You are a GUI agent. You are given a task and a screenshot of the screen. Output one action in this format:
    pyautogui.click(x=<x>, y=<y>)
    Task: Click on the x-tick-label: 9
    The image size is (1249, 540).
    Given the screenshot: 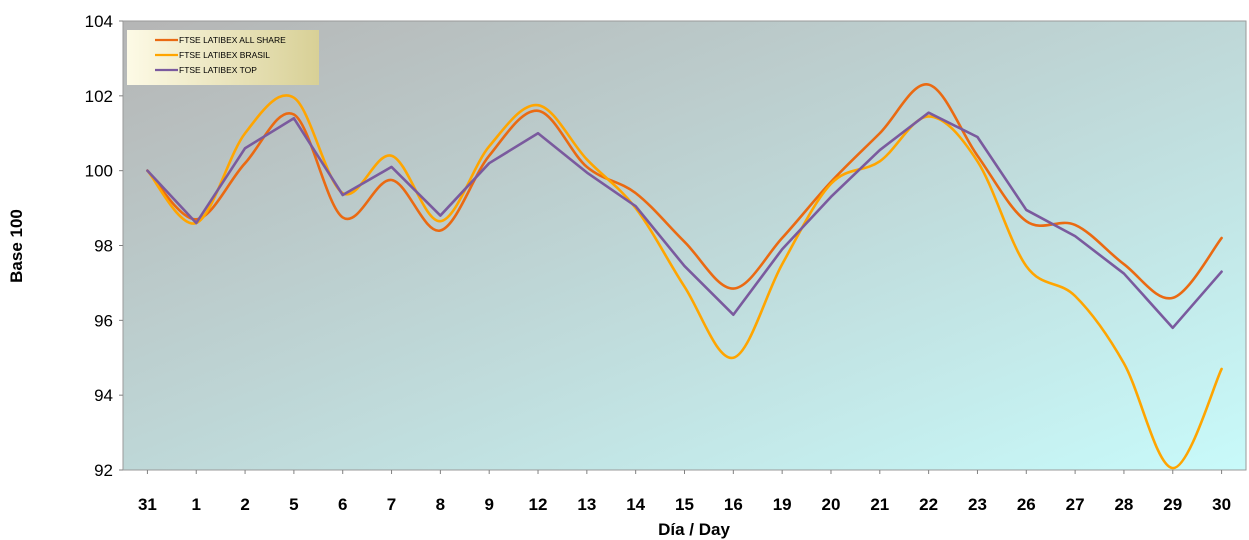 What is the action you would take?
    pyautogui.click(x=488, y=504)
    